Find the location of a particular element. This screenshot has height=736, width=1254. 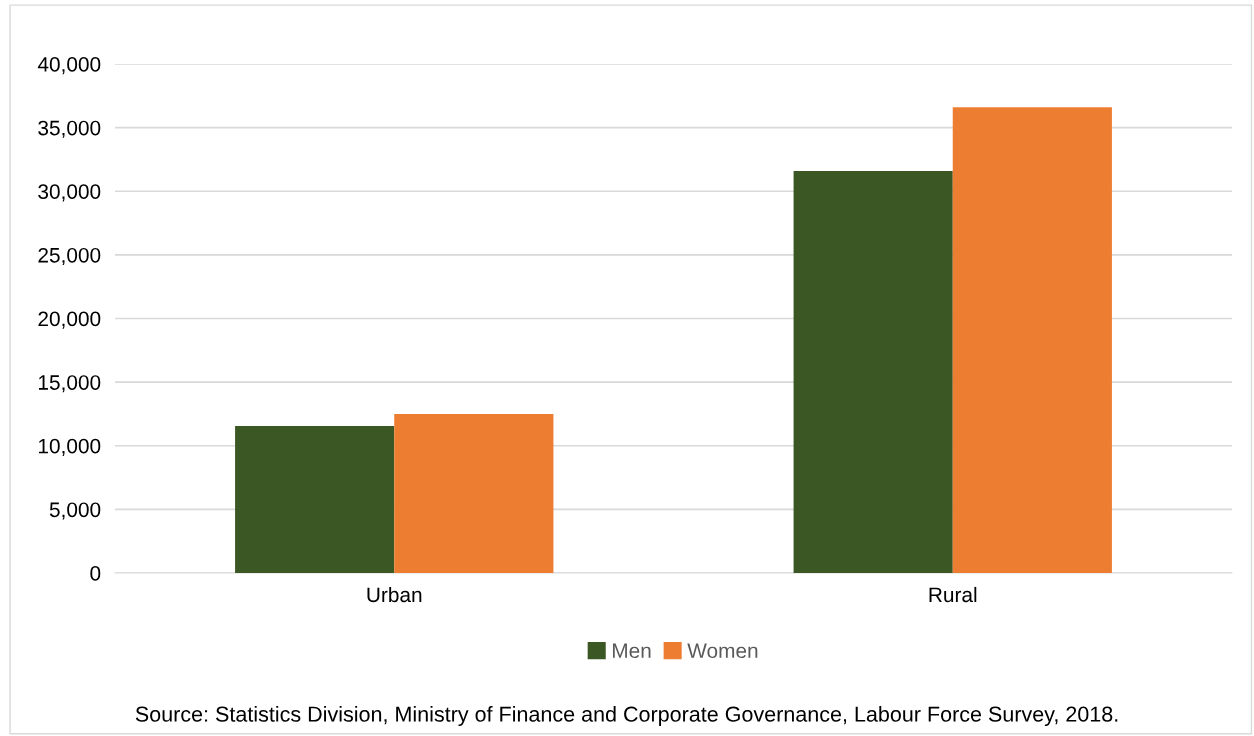

y-tick-label: 25,000 is located at coordinates (69, 256).